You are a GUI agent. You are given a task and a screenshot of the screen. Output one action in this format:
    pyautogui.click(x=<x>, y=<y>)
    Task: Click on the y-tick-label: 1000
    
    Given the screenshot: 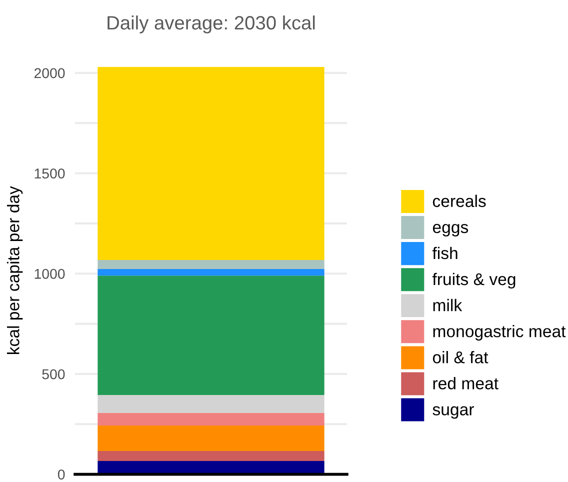 What is the action you would take?
    pyautogui.click(x=49, y=273)
    